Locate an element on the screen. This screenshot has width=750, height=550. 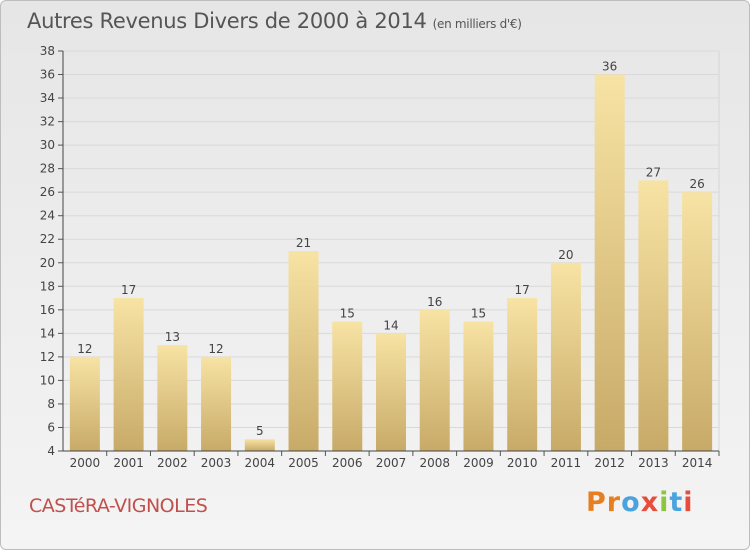
x-tick-label: 2003 is located at coordinates (216, 463).